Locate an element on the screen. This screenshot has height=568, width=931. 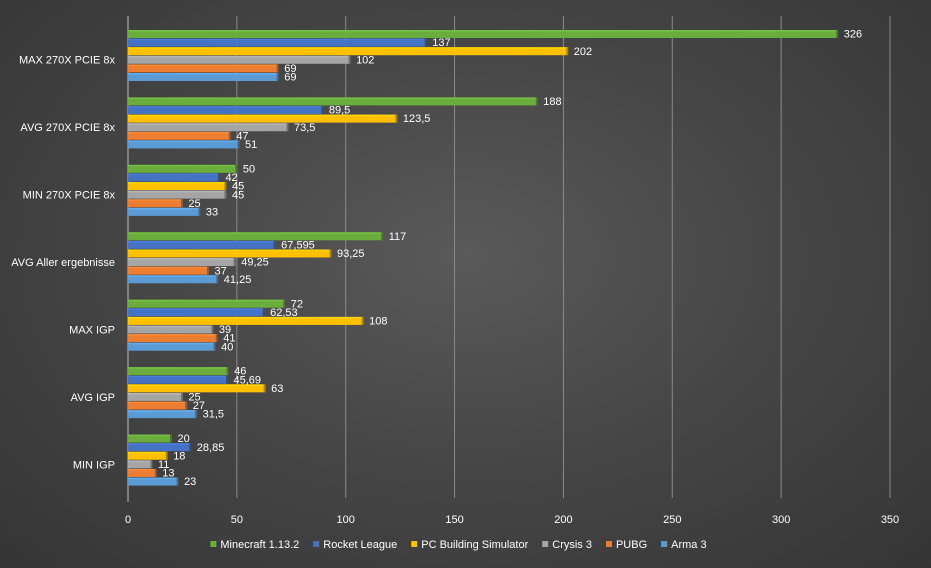
data-label: 37 is located at coordinates (221, 271).